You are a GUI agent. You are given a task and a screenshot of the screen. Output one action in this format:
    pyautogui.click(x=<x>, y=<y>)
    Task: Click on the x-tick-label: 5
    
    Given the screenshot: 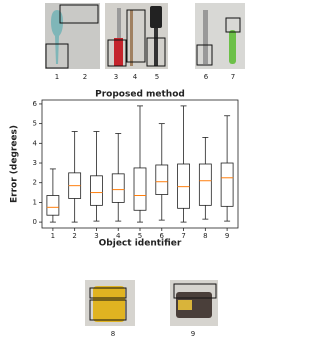 What is the action you would take?
    pyautogui.click(x=140, y=236)
    